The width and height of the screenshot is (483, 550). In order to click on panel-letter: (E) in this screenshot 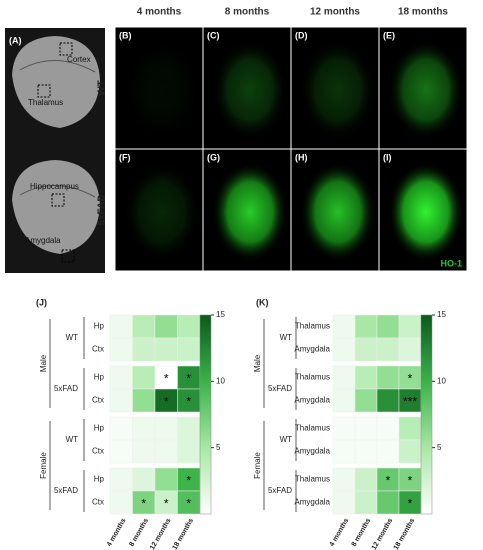, I will do `click(389, 35)`.